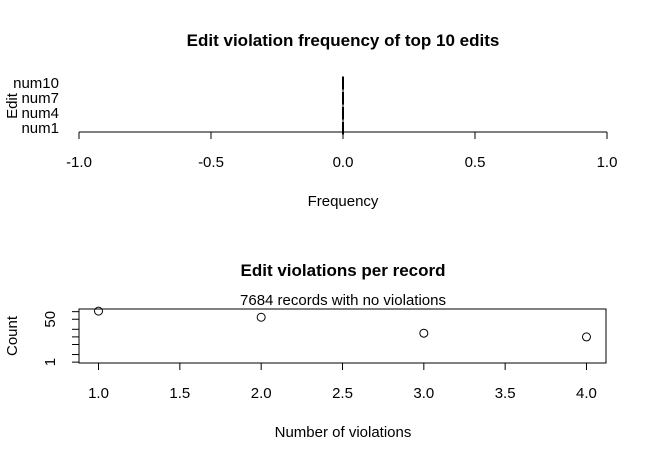 This screenshot has width=647, height=461. What do you see at coordinates (342, 393) in the screenshot?
I see `chart2-x-tick-label: 2.5` at bounding box center [342, 393].